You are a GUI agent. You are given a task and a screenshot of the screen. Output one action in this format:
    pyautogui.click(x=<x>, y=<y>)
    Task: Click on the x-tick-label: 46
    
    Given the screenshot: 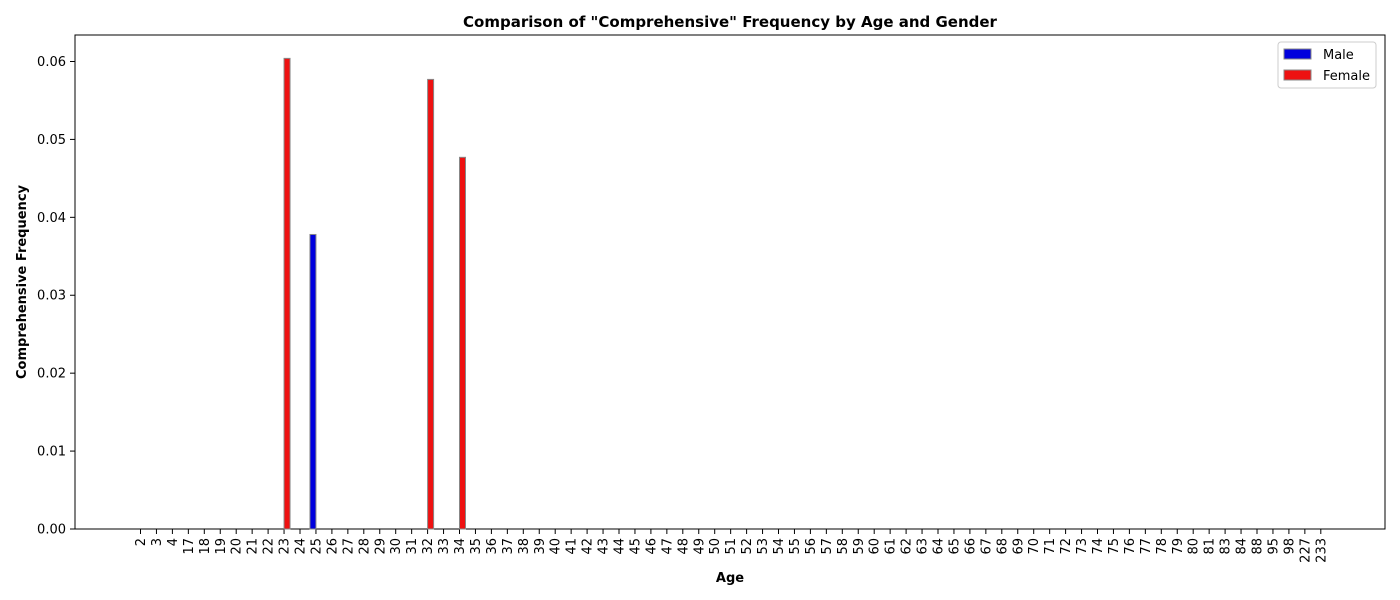 What is the action you would take?
    pyautogui.click(x=651, y=546)
    